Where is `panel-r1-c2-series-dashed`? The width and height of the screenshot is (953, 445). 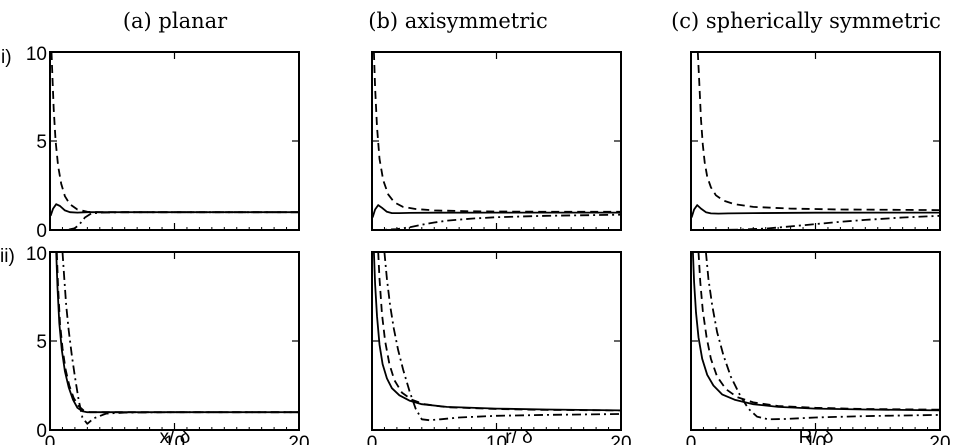 panel-r1-c2-series-dashed is located at coordinates (818, 331).